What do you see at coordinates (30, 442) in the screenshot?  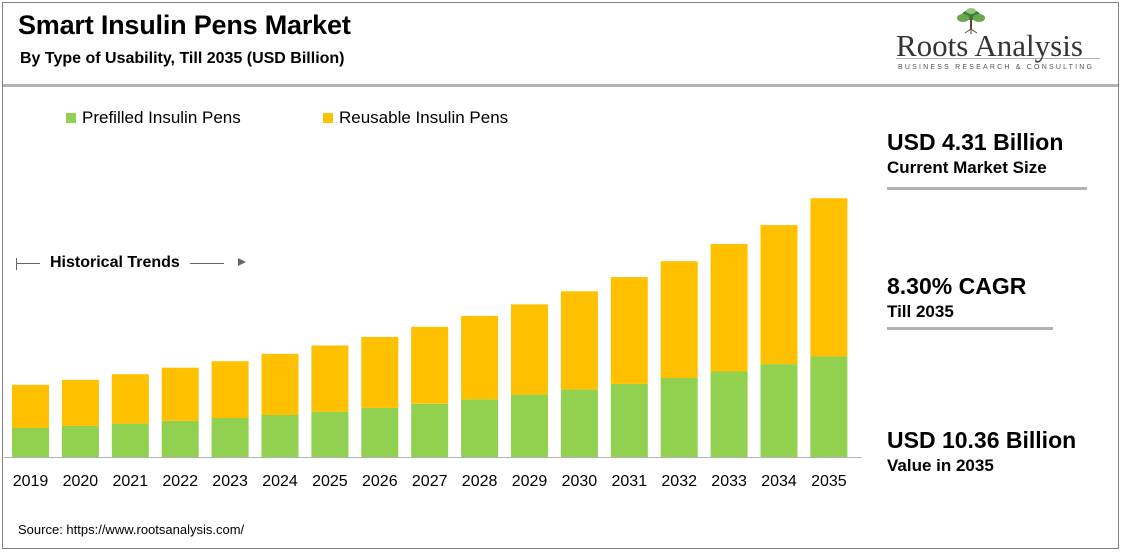 I see `bar-prefilled-2019` at bounding box center [30, 442].